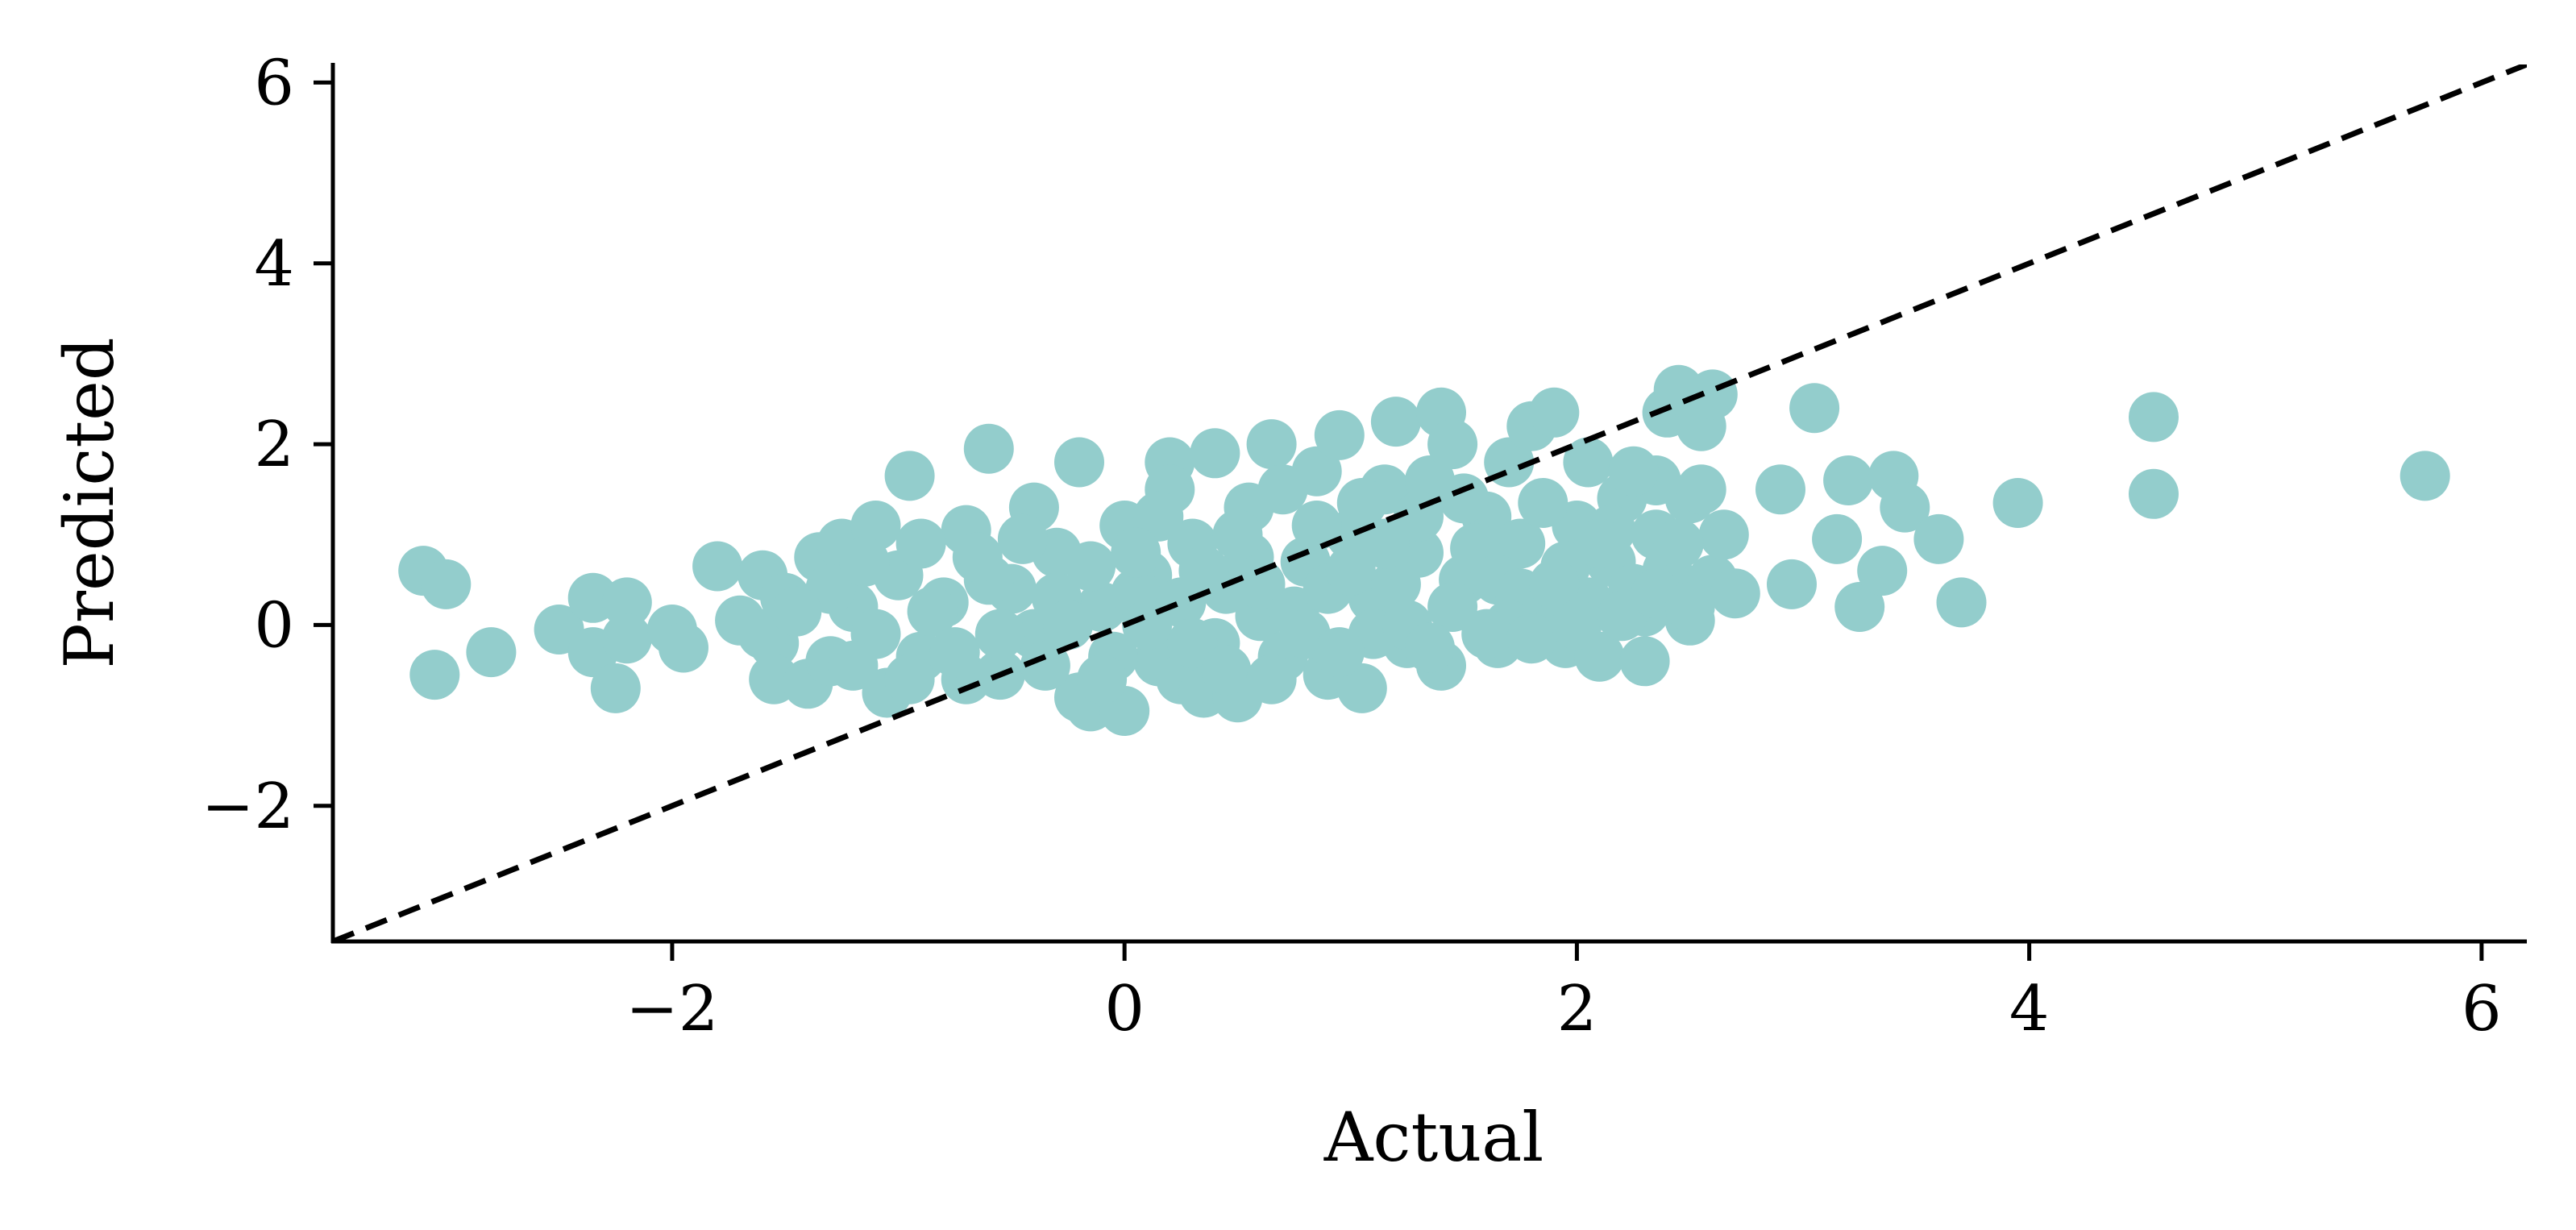  I want to click on y-tick-label: 2, so click(274, 445).